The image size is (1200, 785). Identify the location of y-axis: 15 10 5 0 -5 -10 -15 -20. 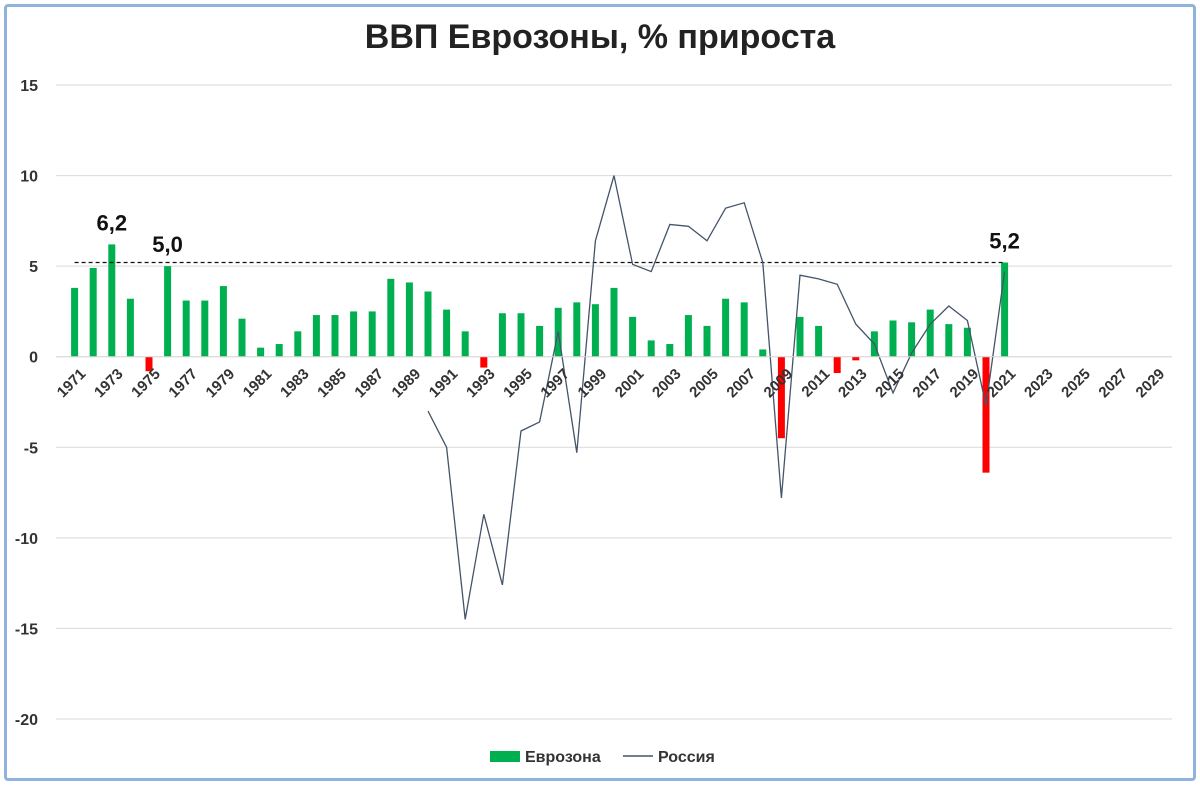
(26, 403).